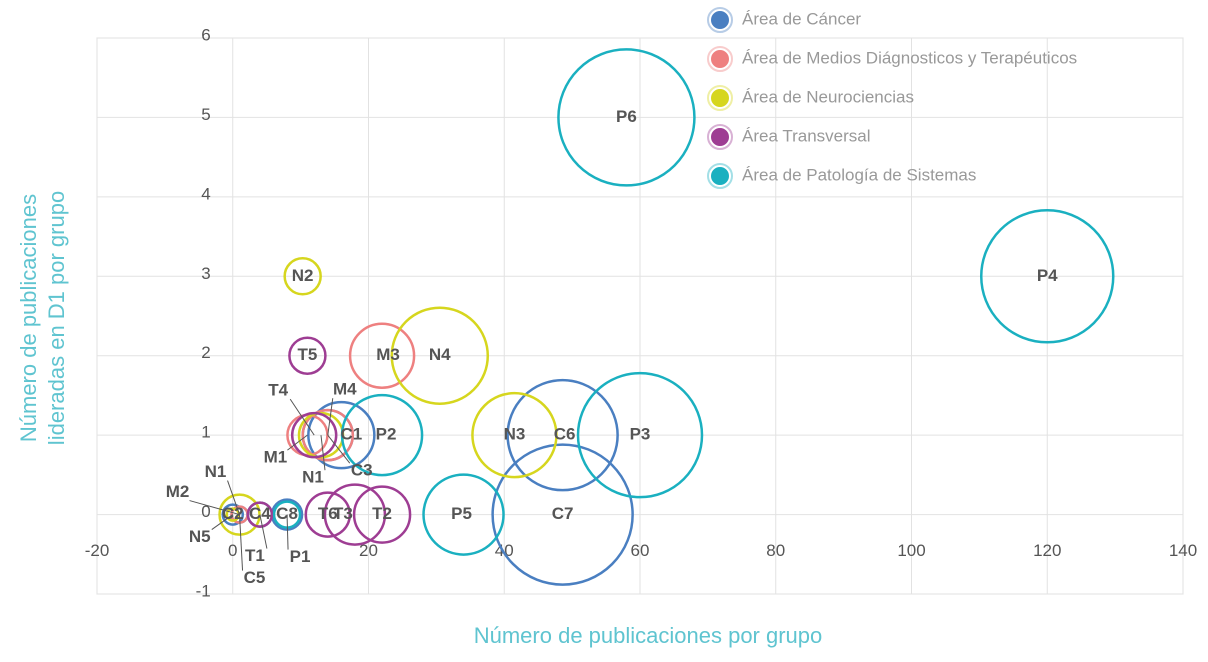 This screenshot has height=662, width=1208. What do you see at coordinates (859, 174) in the screenshot?
I see `legend-label: Área de Patología de Sistemas` at bounding box center [859, 174].